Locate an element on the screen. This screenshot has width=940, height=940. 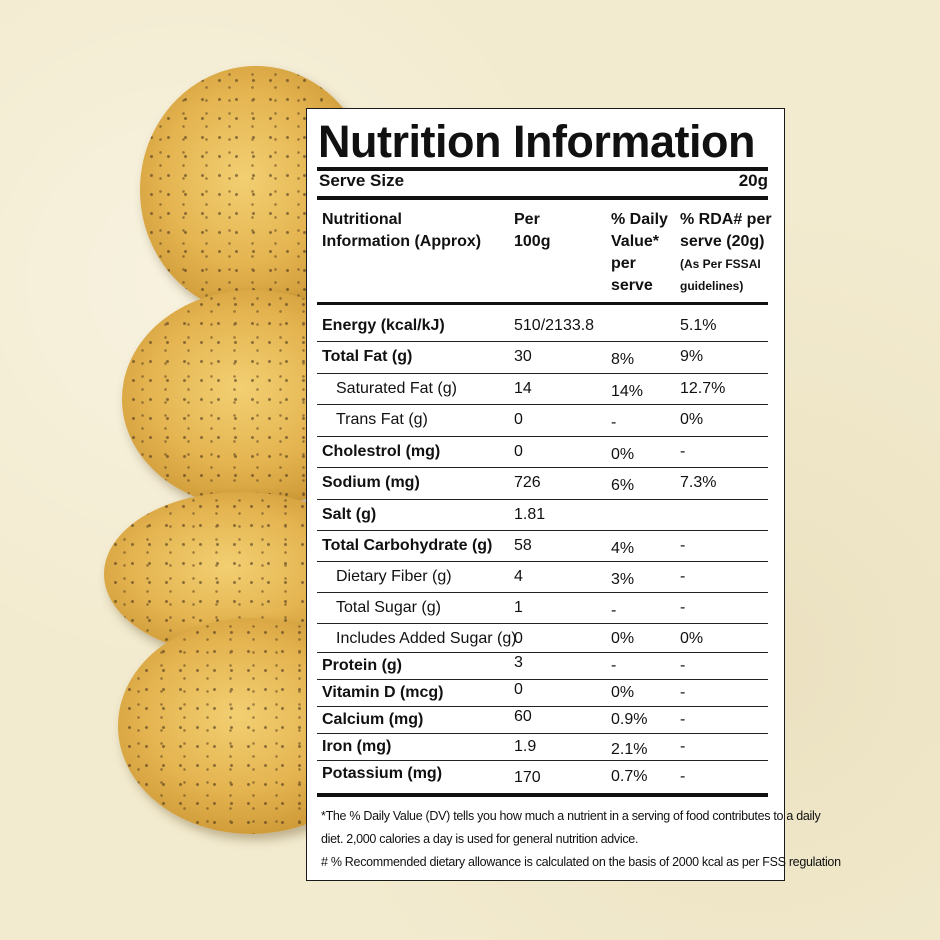
header-rule is located at coordinates (542, 303).